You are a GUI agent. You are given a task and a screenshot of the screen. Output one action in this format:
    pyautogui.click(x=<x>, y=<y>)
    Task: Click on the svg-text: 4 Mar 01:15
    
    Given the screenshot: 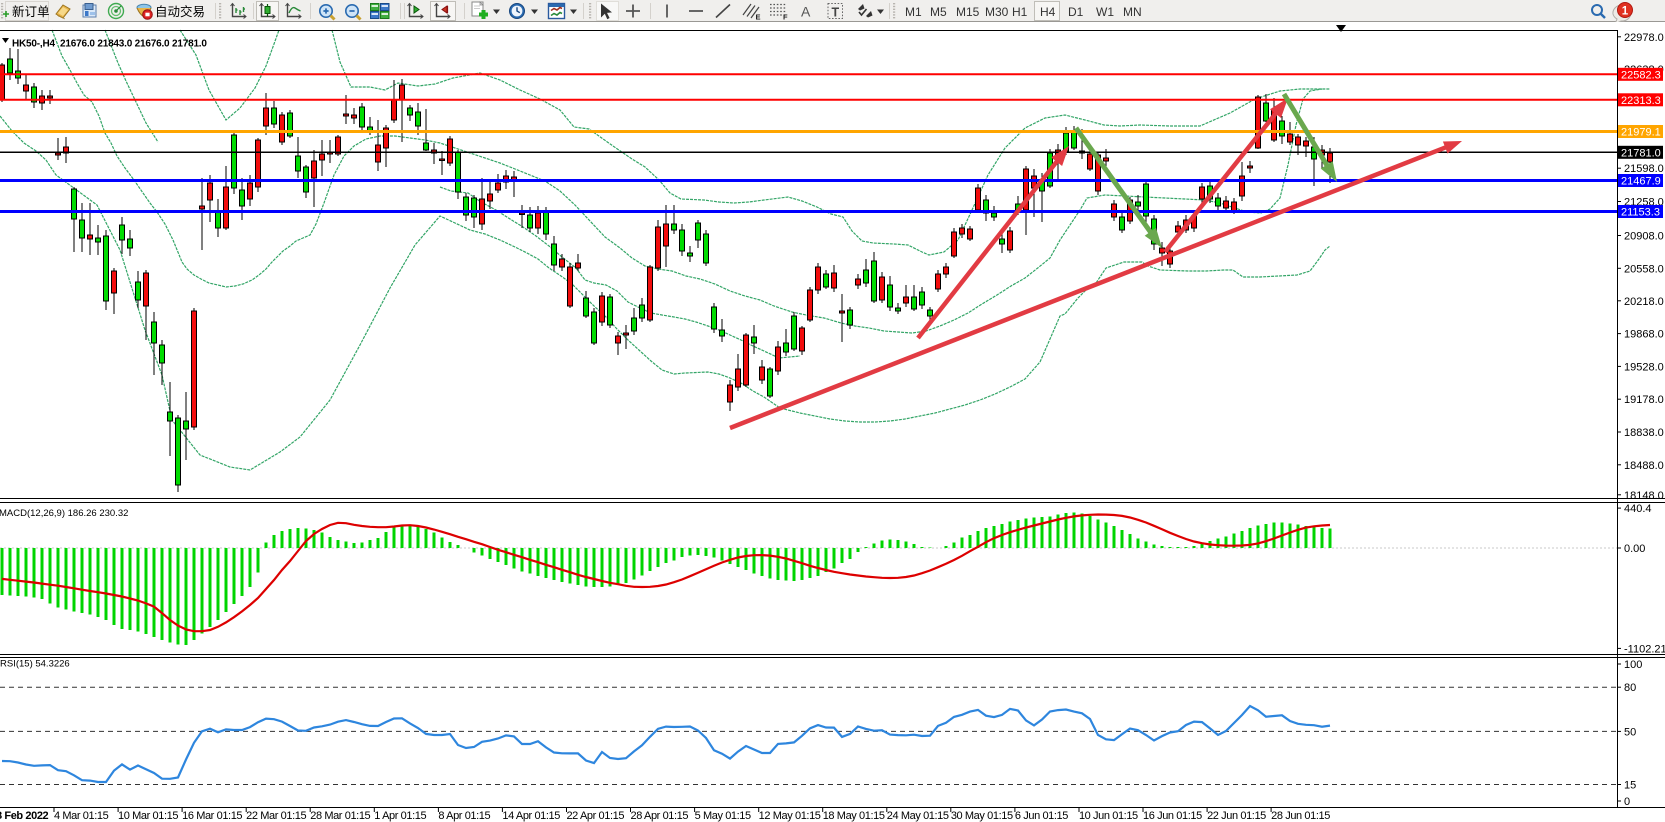 What is the action you would take?
    pyautogui.click(x=81, y=816)
    